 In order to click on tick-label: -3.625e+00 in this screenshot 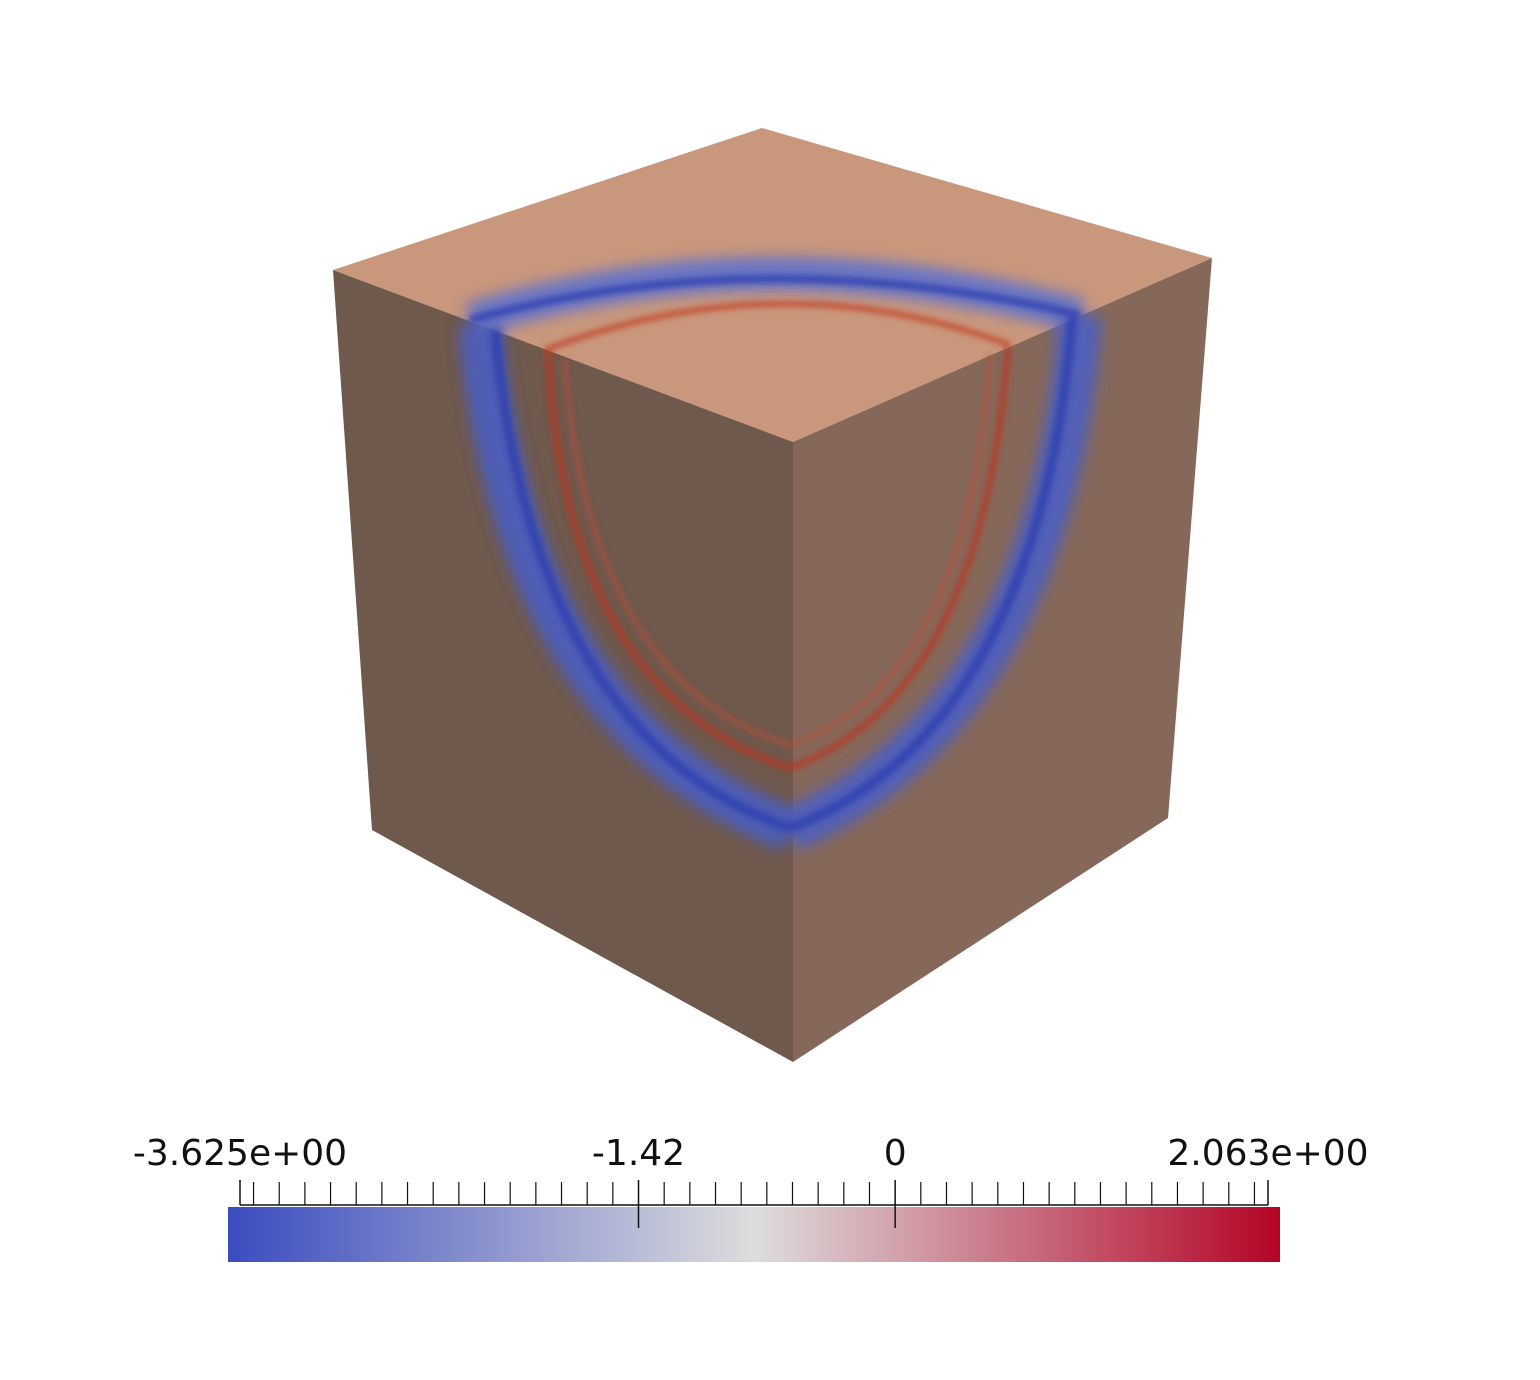, I will do `click(240, 1153)`.